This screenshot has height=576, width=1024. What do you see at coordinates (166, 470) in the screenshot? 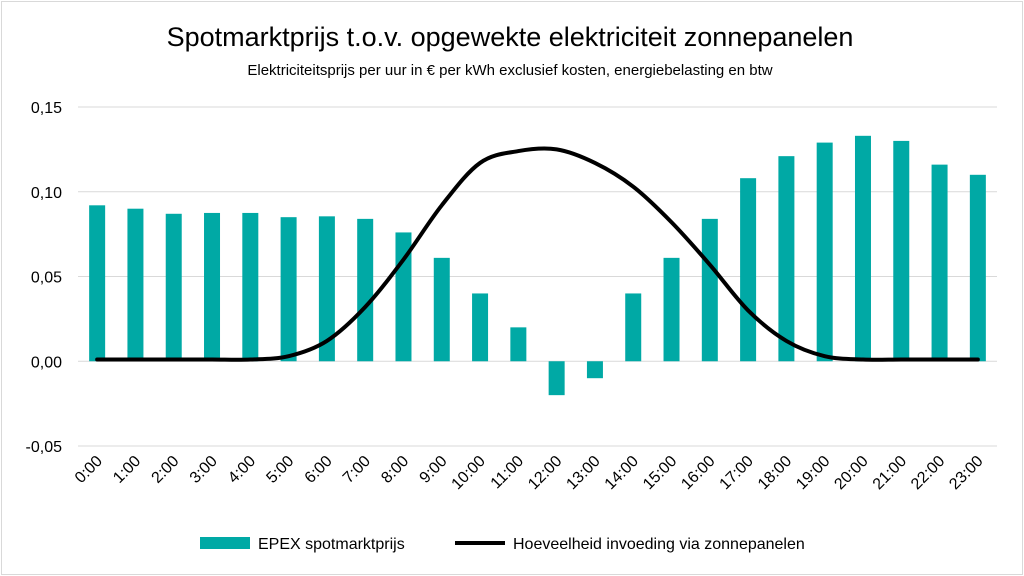
I see `x-tick-label: 2:00` at bounding box center [166, 470].